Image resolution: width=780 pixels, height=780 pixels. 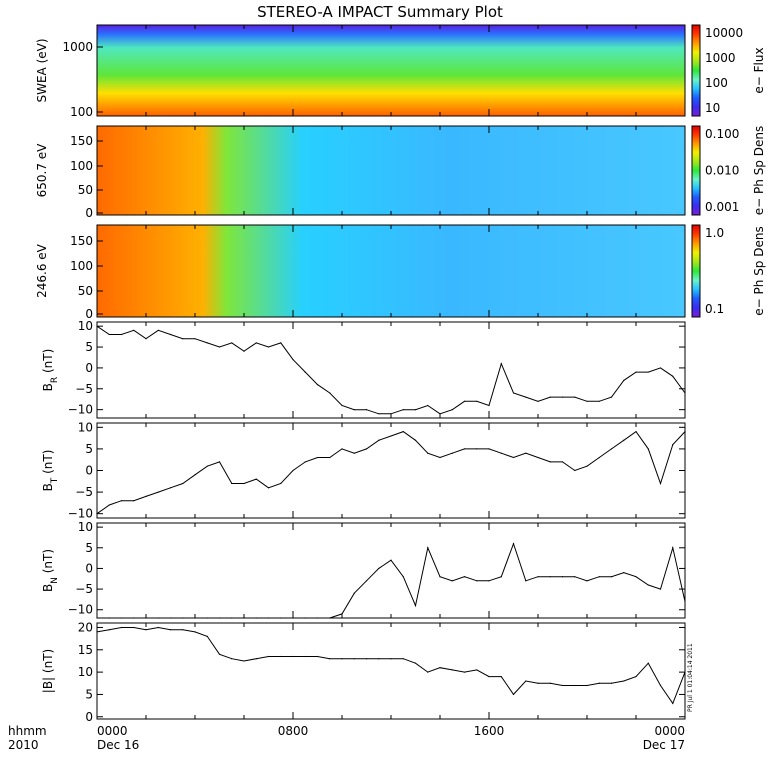 I want to click on x-tick-date: Dec 17, so click(x=664, y=745).